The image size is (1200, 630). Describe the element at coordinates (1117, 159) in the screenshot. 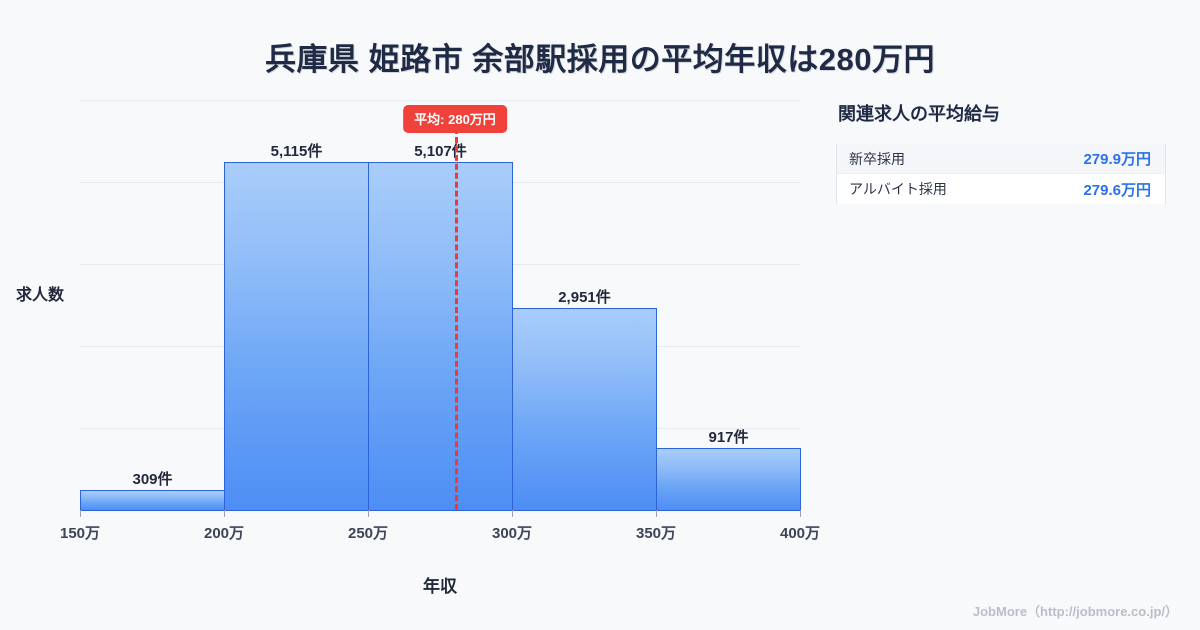

I see `row-value: 279.9万円` at that location.